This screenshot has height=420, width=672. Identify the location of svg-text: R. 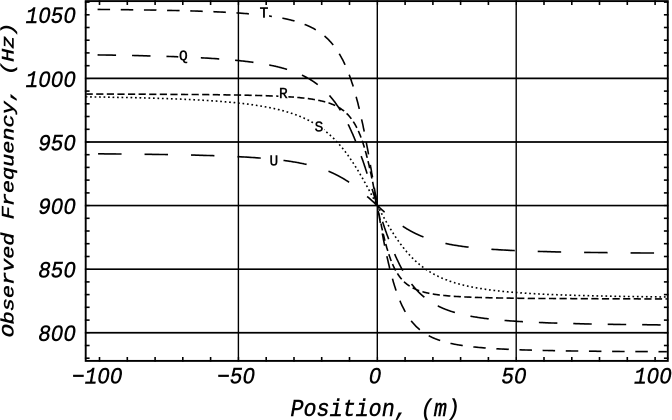
(283, 95).